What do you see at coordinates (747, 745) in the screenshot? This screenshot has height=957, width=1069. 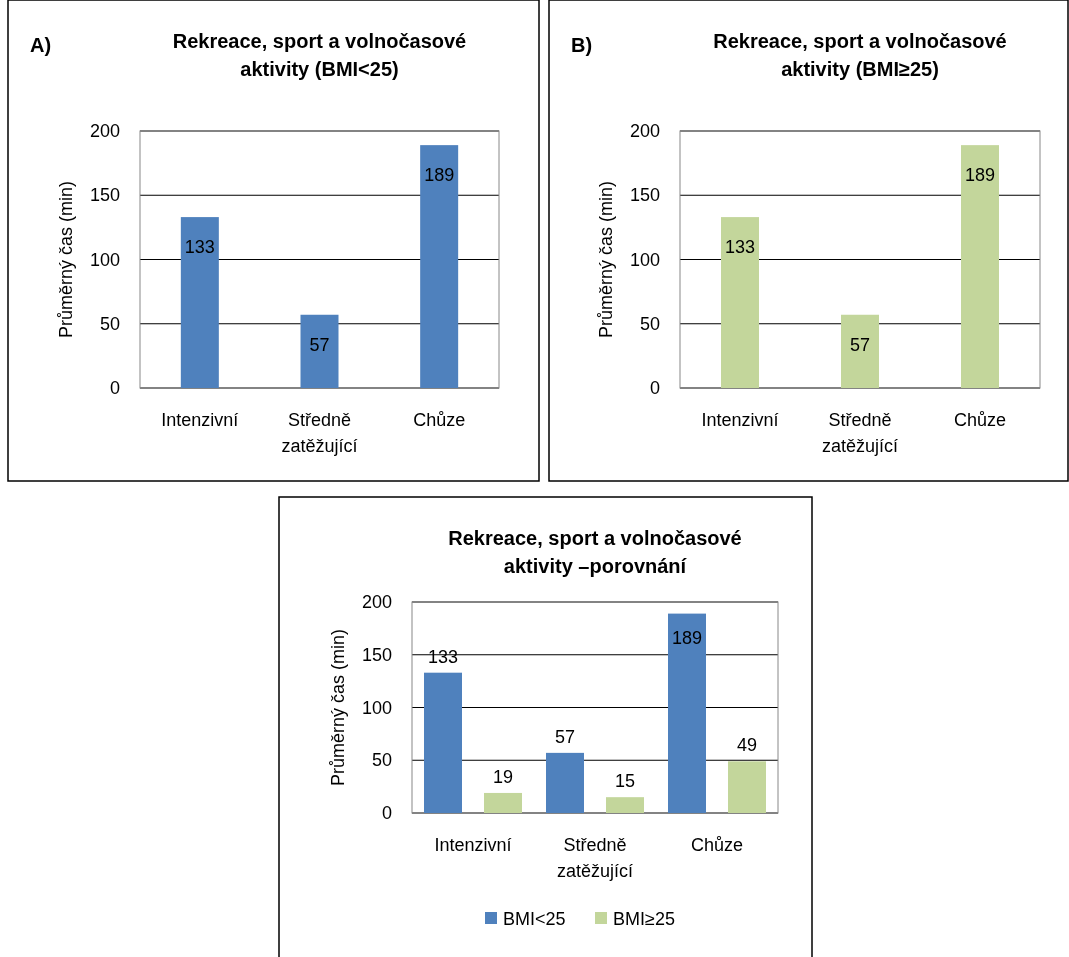 I see `data-label: 49` at bounding box center [747, 745].